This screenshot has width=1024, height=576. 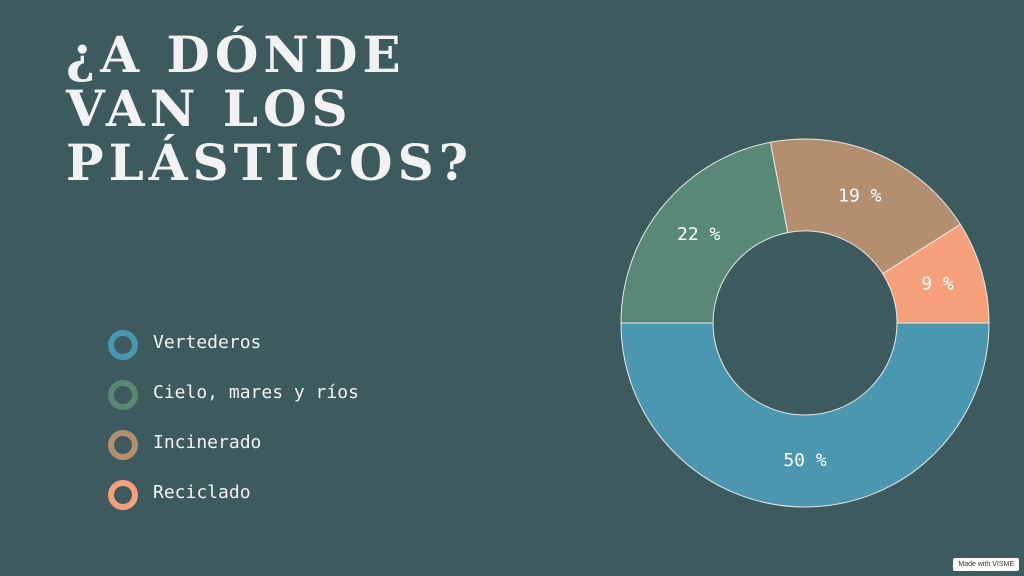 I want to click on title-line: PLÁSTICOS?, so click(x=270, y=162).